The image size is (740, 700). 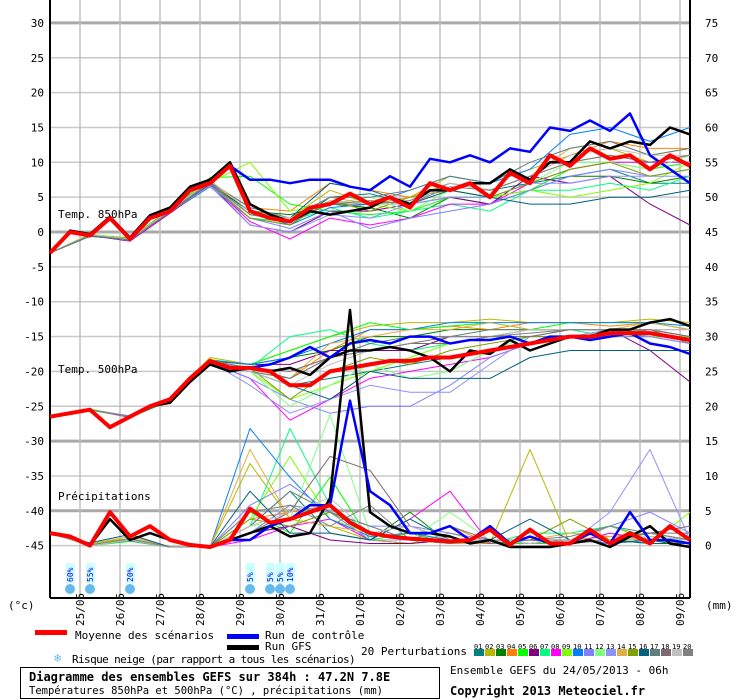 I want to click on control-t500-line, so click(x=370, y=380).